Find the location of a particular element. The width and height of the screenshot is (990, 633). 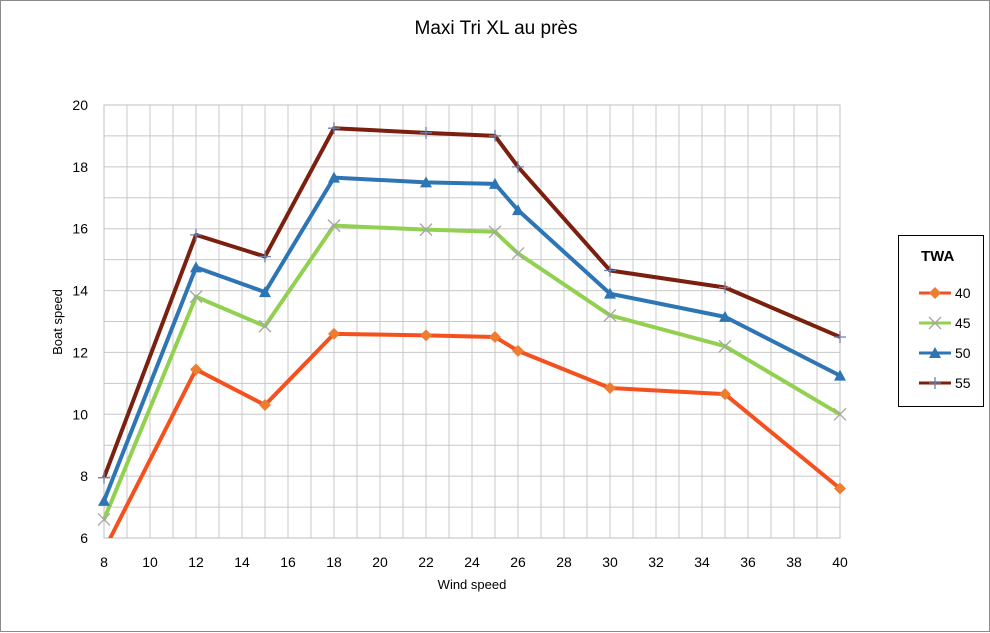

x-tick-label: 8 is located at coordinates (104, 562).